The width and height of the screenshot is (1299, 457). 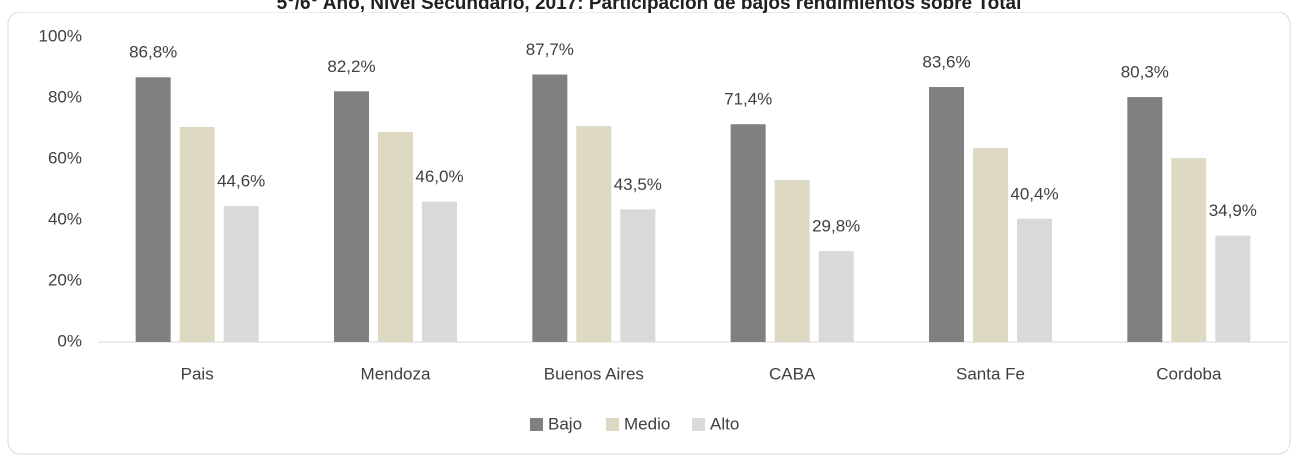 What do you see at coordinates (594, 373) in the screenshot?
I see `x-tick-label: Buenos Aires` at bounding box center [594, 373].